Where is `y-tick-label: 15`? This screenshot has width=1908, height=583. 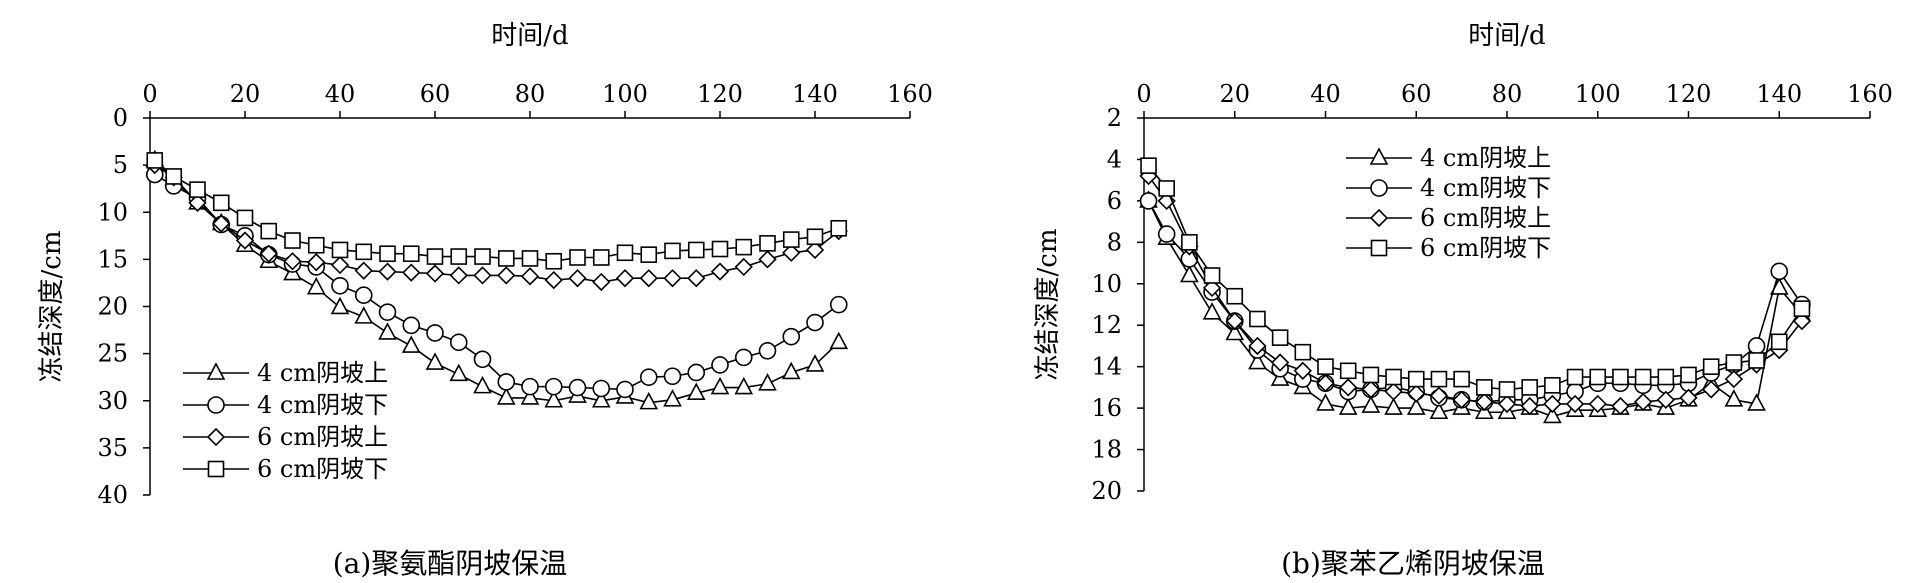 y-tick-label: 15 is located at coordinates (112, 259).